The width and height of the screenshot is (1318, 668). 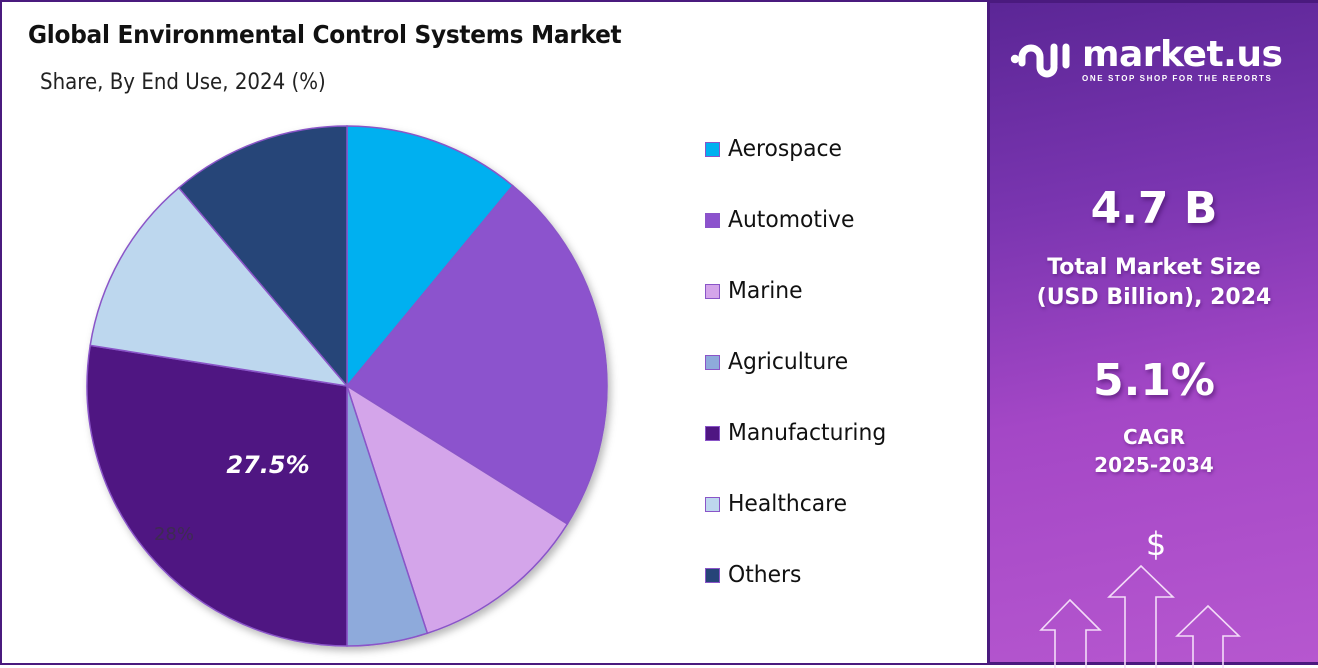 I want to click on legend-label: Aerospace, so click(x=785, y=149).